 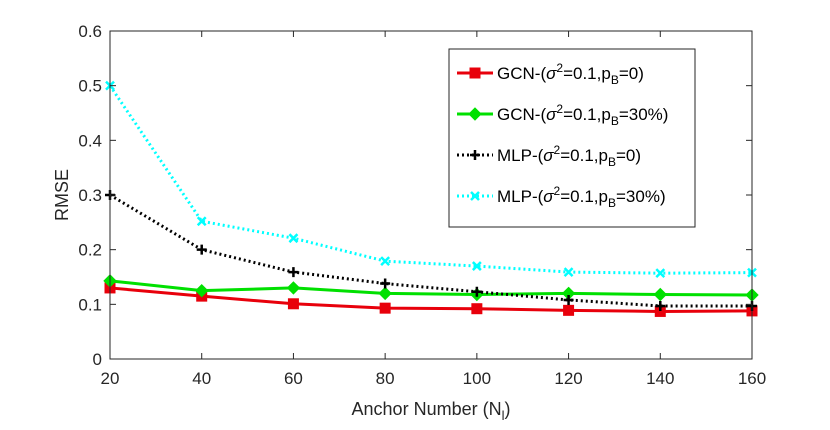 I want to click on legend-entry: MLP-(σ2=0.1,pB=0), so click(x=549, y=156).